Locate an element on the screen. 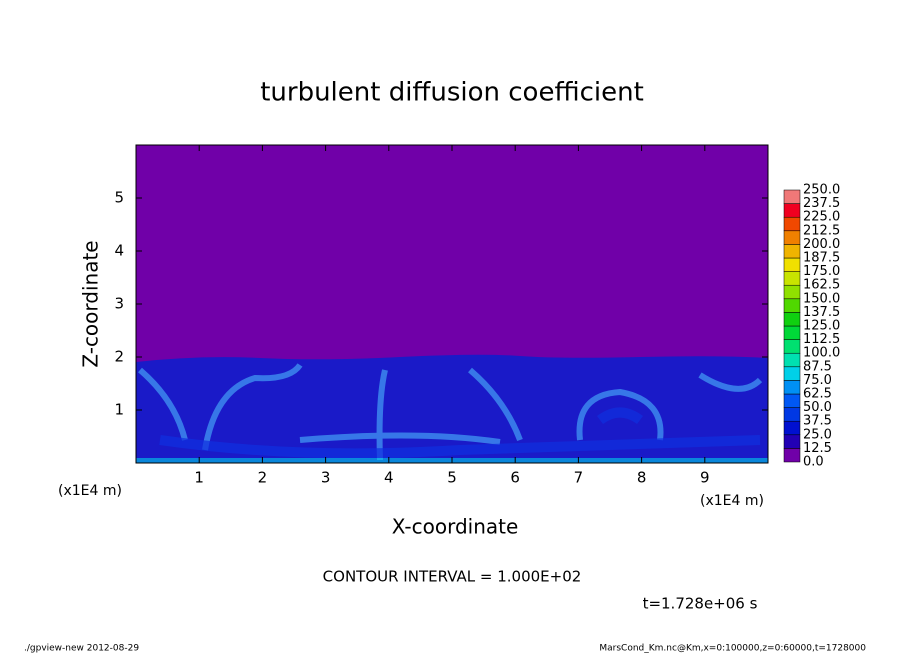 This screenshot has height=654, width=904. time-label: t=1.728e+06 s is located at coordinates (700, 604).